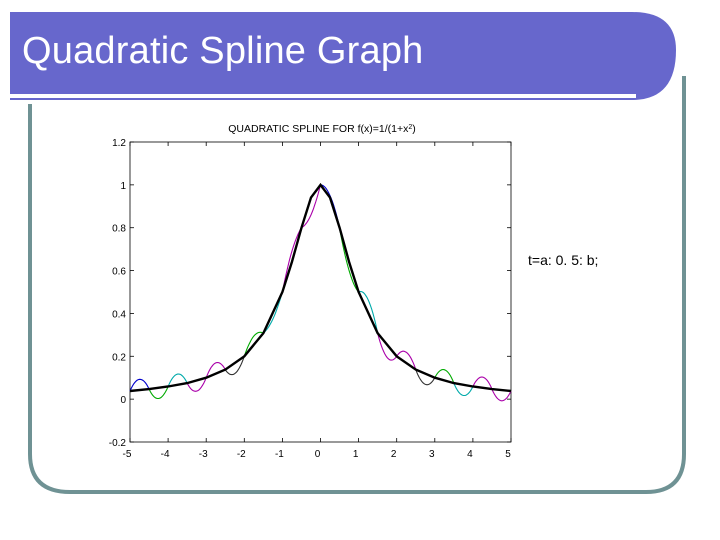 The image size is (720, 540). I want to click on x-tick-label: 4, so click(470, 454).